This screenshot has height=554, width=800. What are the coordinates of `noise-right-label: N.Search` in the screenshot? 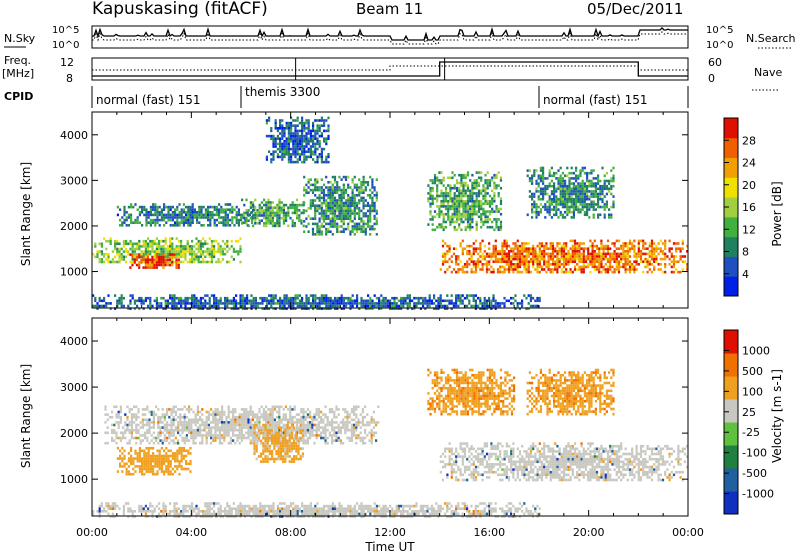 It's located at (771, 38).